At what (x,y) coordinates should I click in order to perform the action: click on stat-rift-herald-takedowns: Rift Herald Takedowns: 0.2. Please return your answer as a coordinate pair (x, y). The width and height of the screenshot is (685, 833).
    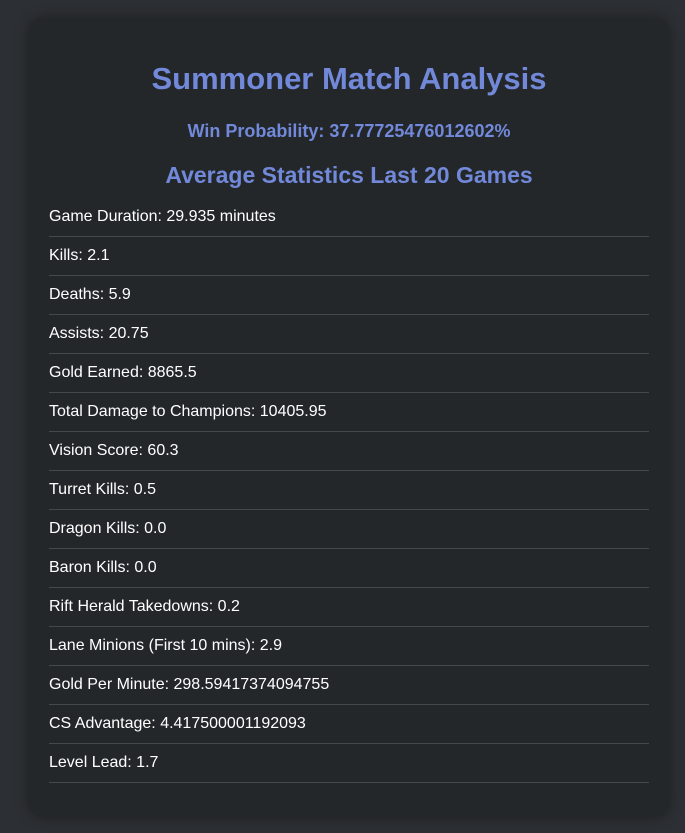
    Looking at the image, I should click on (349, 607).